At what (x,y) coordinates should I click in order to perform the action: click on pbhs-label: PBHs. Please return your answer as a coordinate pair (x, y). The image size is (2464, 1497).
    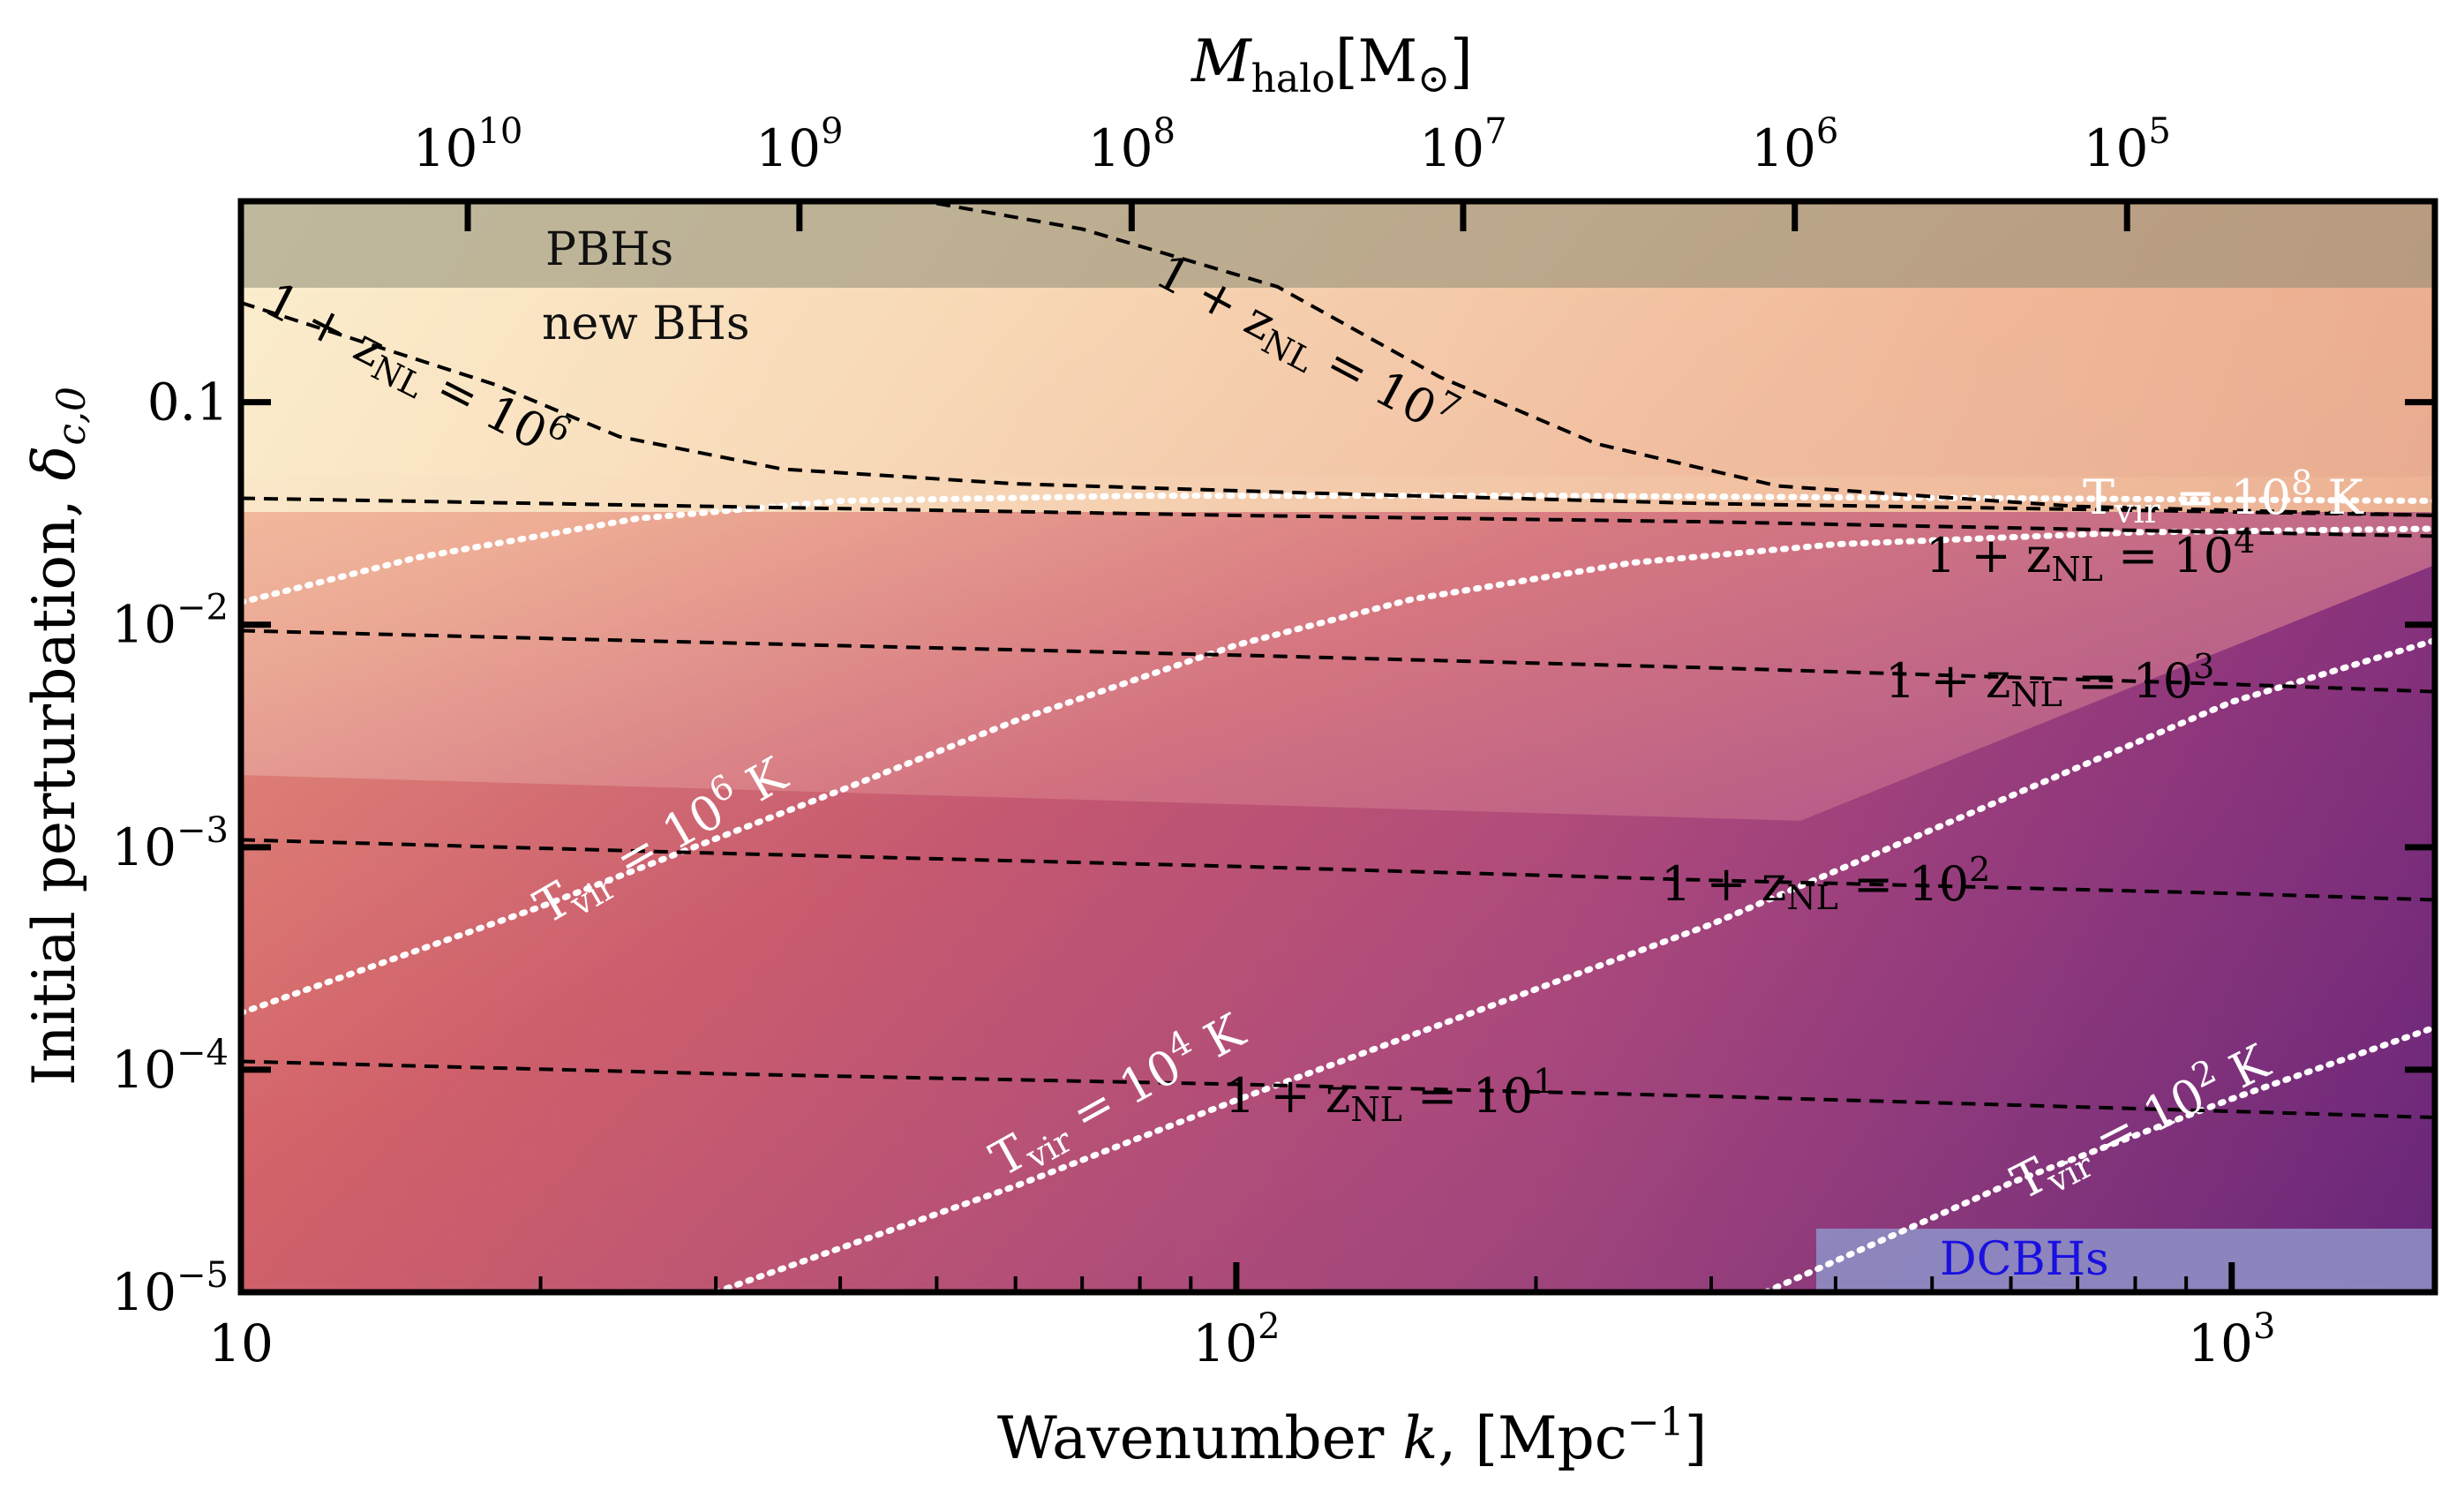
    Looking at the image, I should click on (609, 249).